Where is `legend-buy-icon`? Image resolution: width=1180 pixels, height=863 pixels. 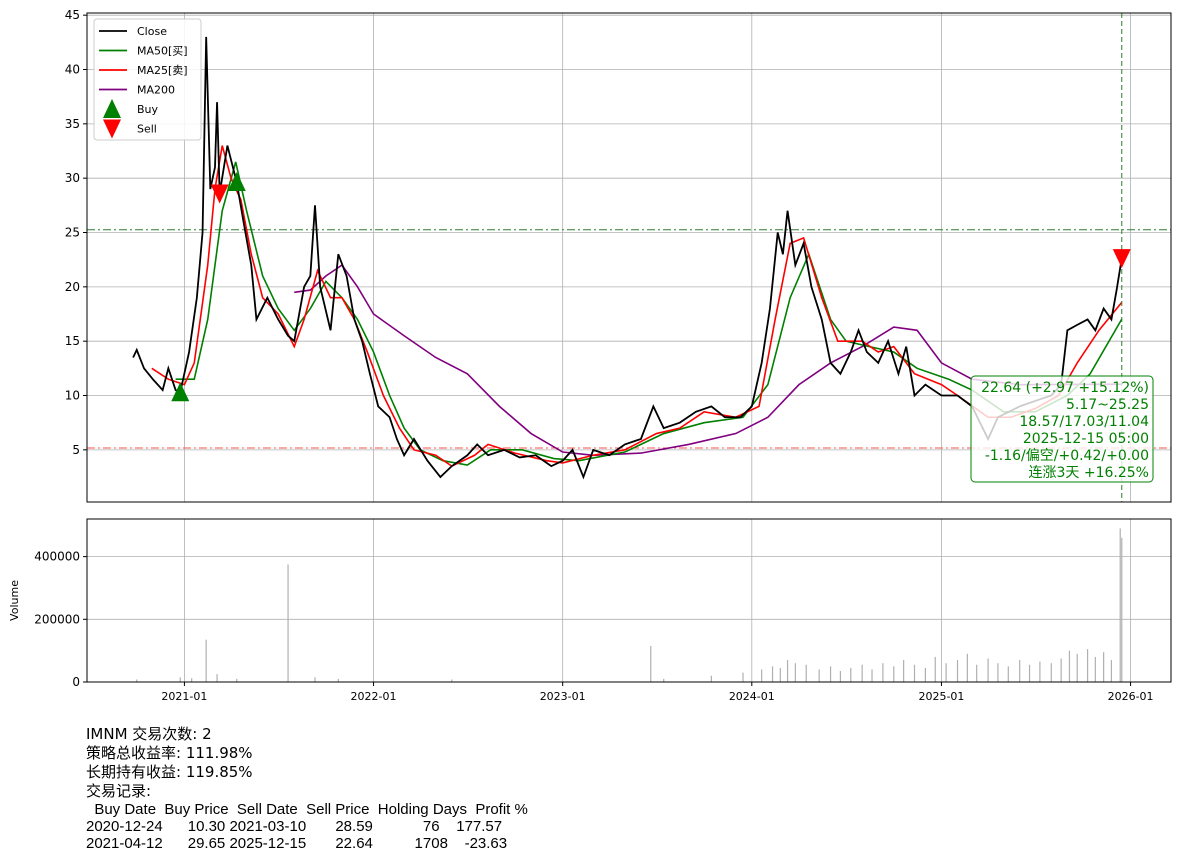 legend-buy-icon is located at coordinates (112, 108).